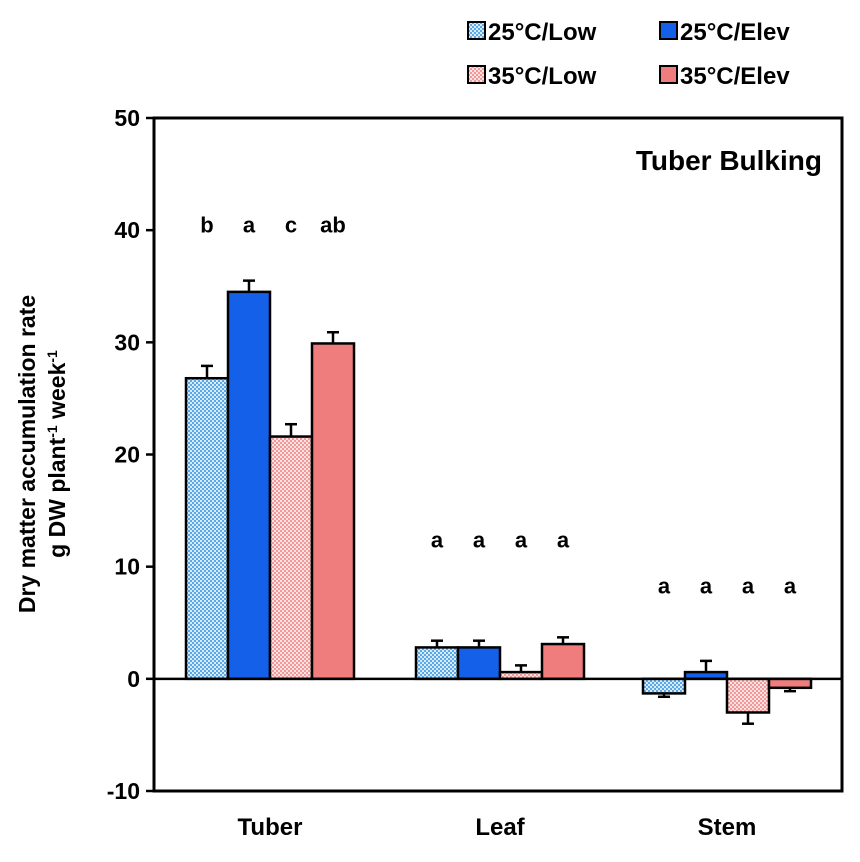 The width and height of the screenshot is (860, 862). I want to click on y-tick-label--10: -10, so click(123, 791).